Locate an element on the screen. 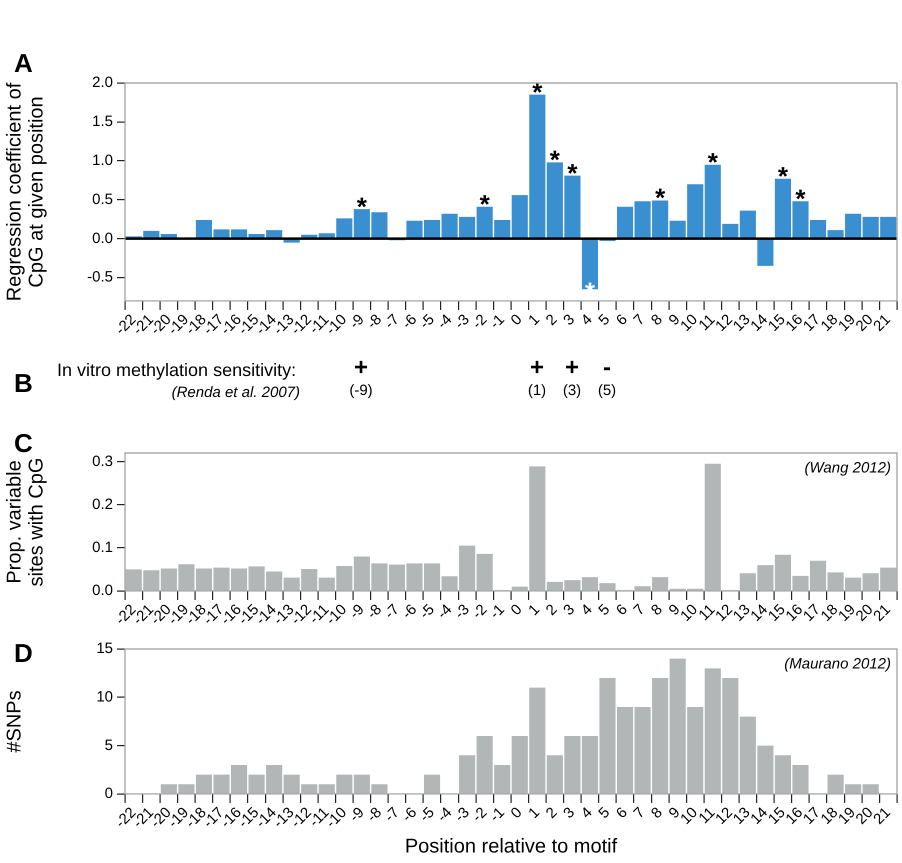 The height and width of the screenshot is (863, 902). y-axis-title: #SNPs is located at coordinates (15, 721).